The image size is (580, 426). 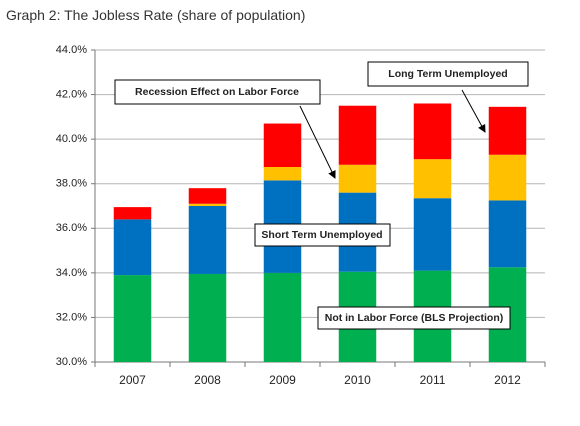 I want to click on x-tick-label: 2011, so click(x=433, y=380).